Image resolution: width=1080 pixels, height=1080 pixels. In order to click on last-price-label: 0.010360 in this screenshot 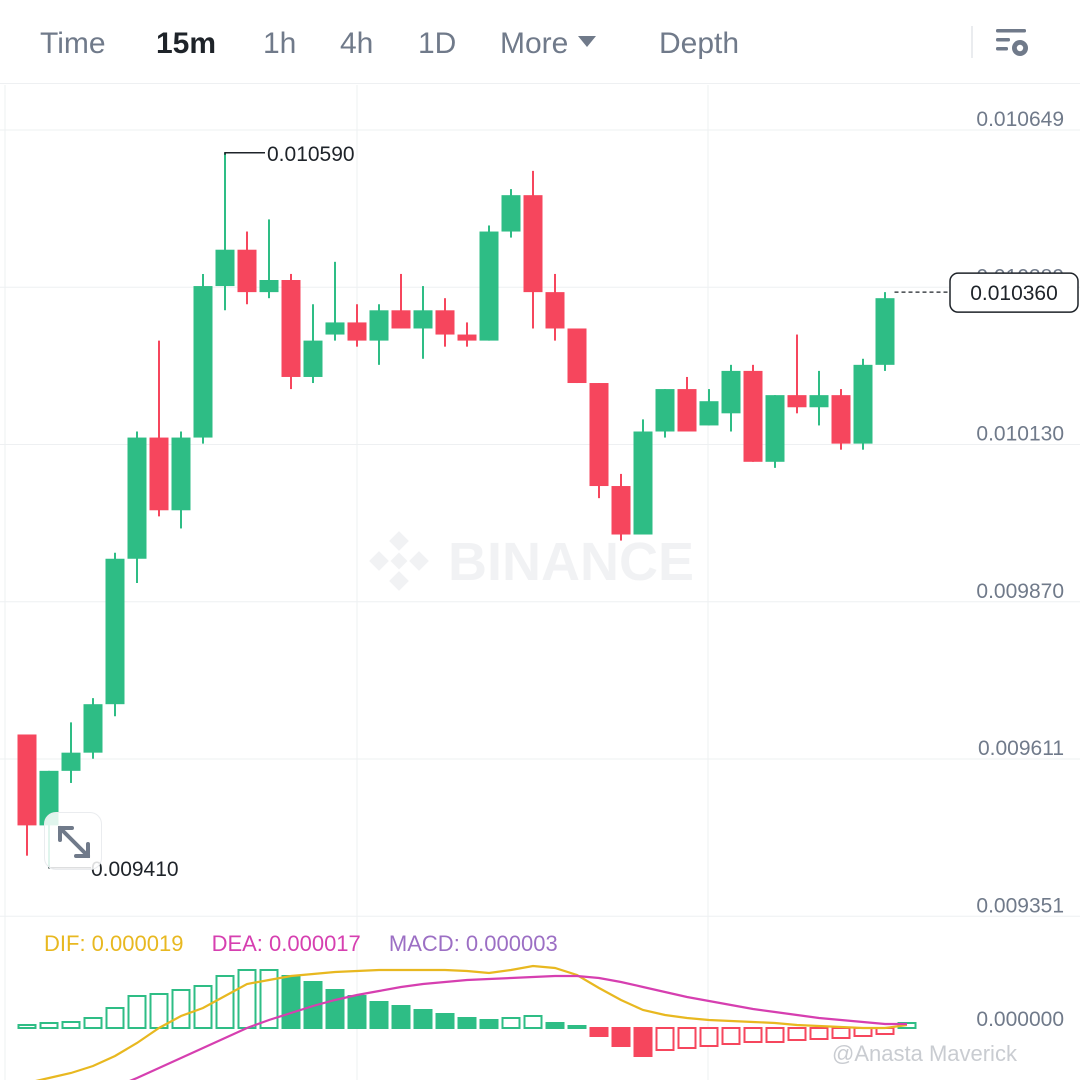, I will do `click(1014, 293)`.